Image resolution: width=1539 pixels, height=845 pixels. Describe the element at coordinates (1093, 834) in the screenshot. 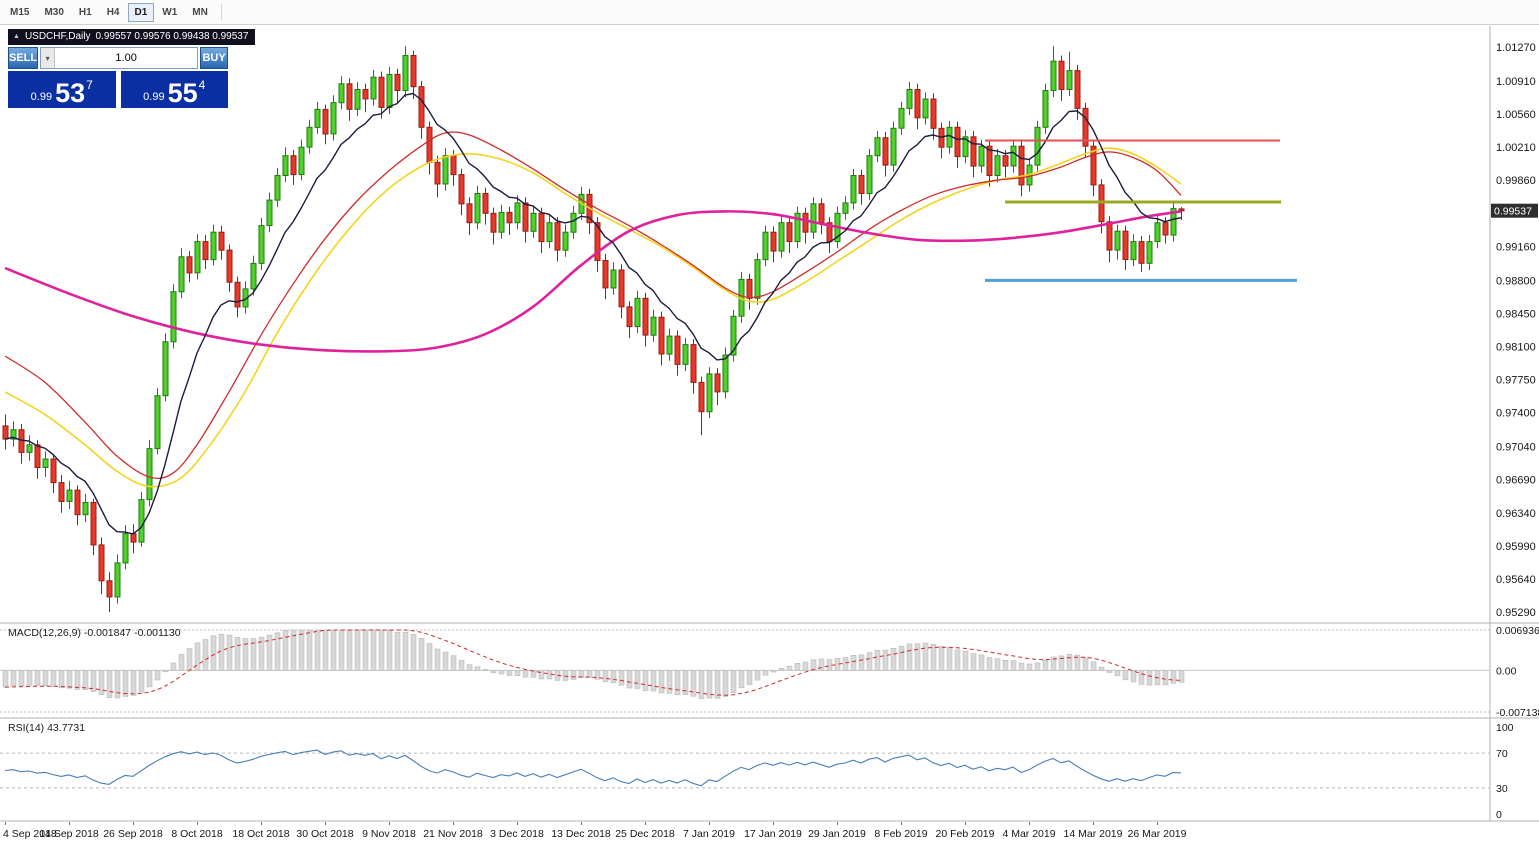

I see `svg-text: 14 Mar 2019` at that location.